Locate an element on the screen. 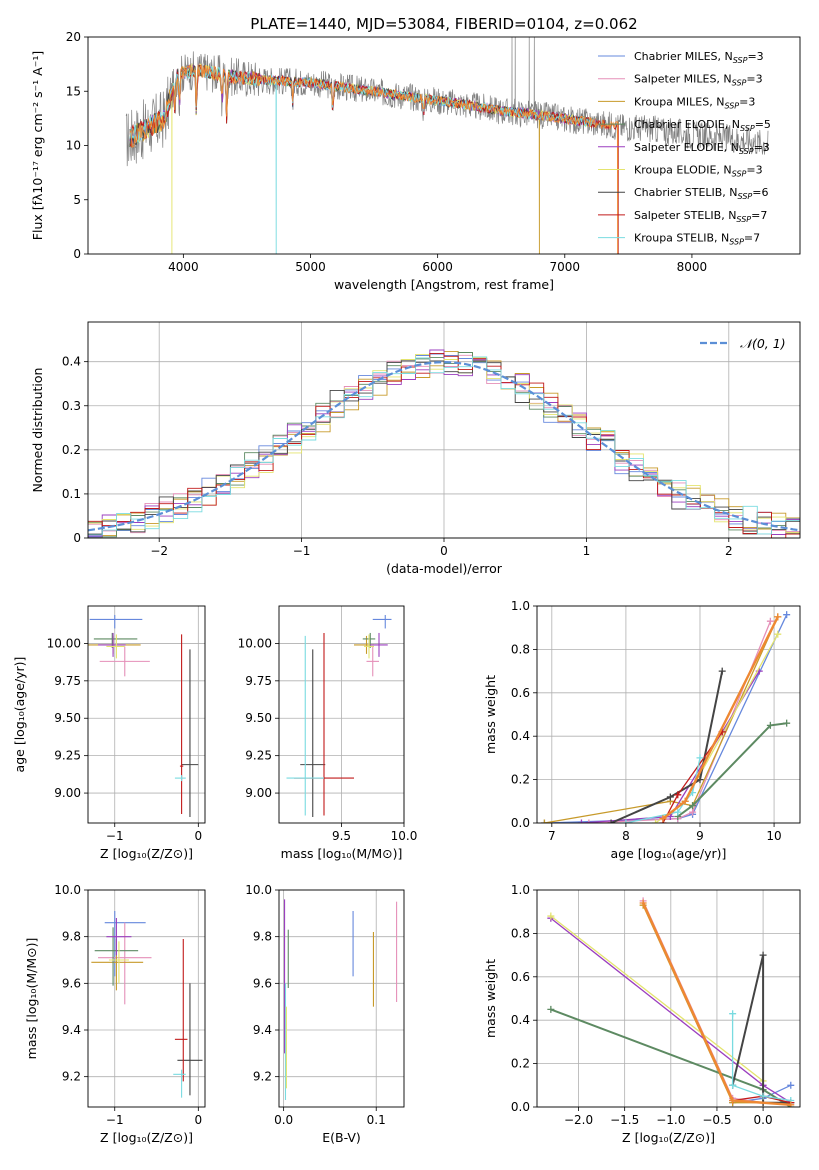 The height and width of the screenshot is (1170, 819). legend-entry-text: Salpeter STELIB, N is located at coordinates (685, 215).